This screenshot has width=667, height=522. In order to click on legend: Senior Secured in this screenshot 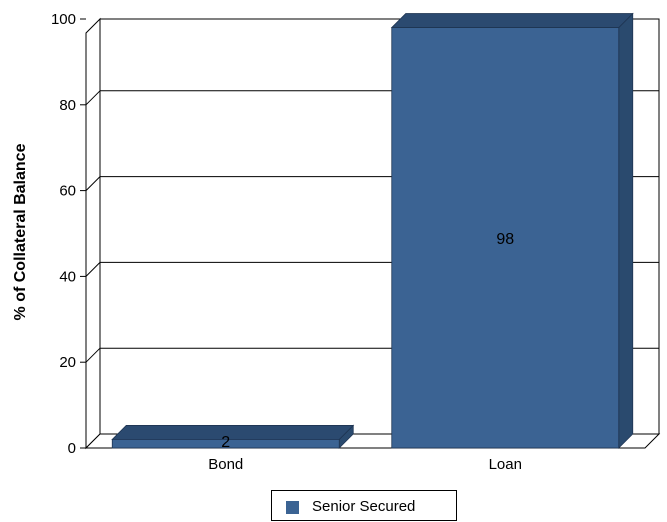, I will do `click(364, 505)`.